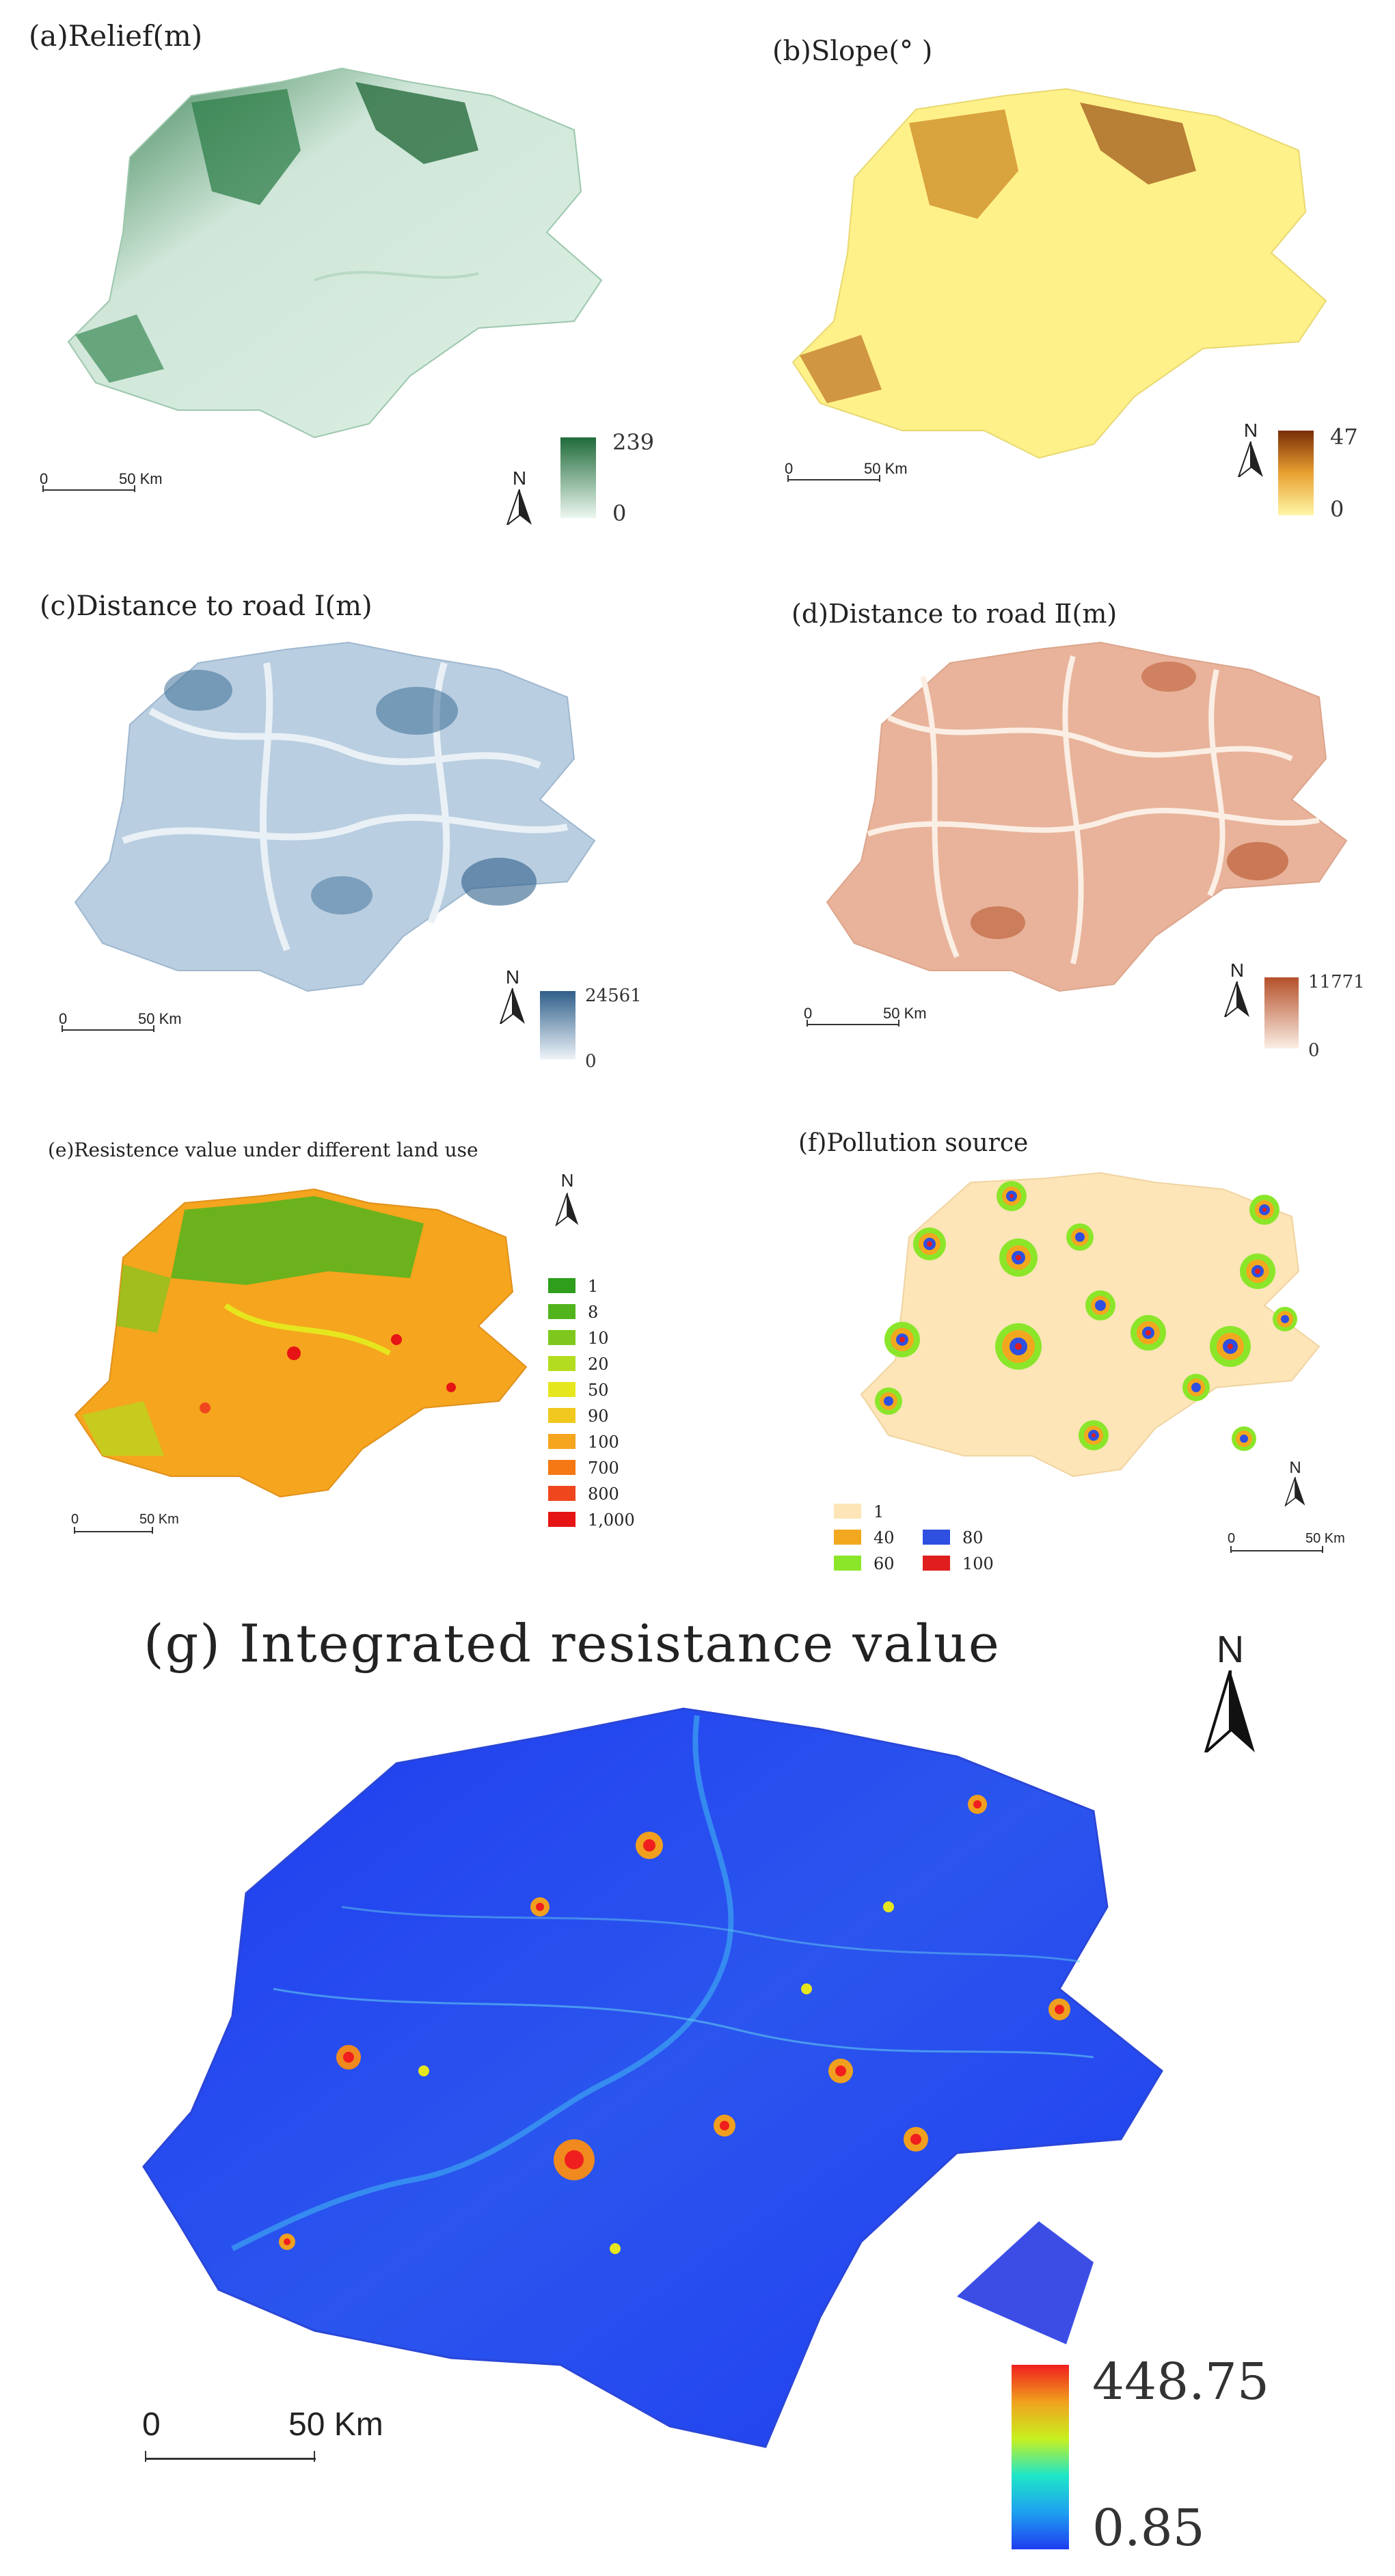  I want to click on distance-road-2-legend-ramp: 11771 0, so click(1325, 1019).